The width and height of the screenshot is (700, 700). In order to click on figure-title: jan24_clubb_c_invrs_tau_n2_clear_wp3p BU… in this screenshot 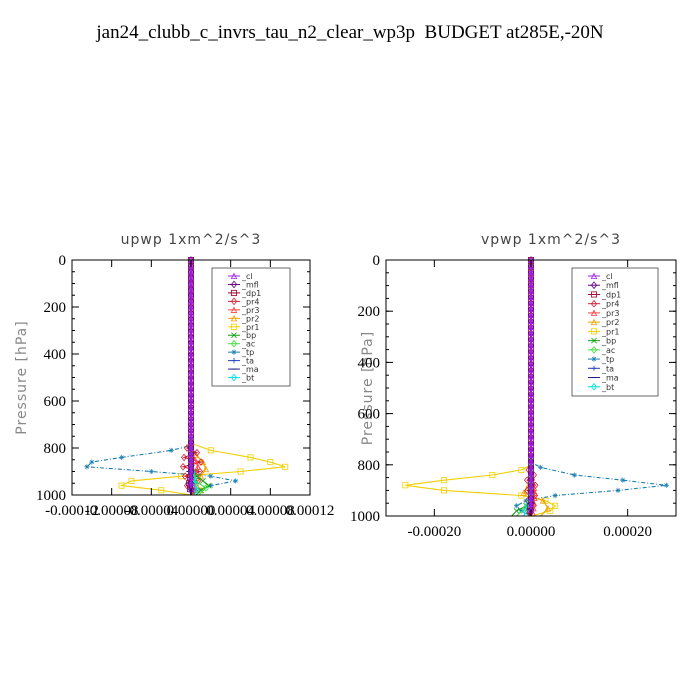, I will do `click(350, 32)`.